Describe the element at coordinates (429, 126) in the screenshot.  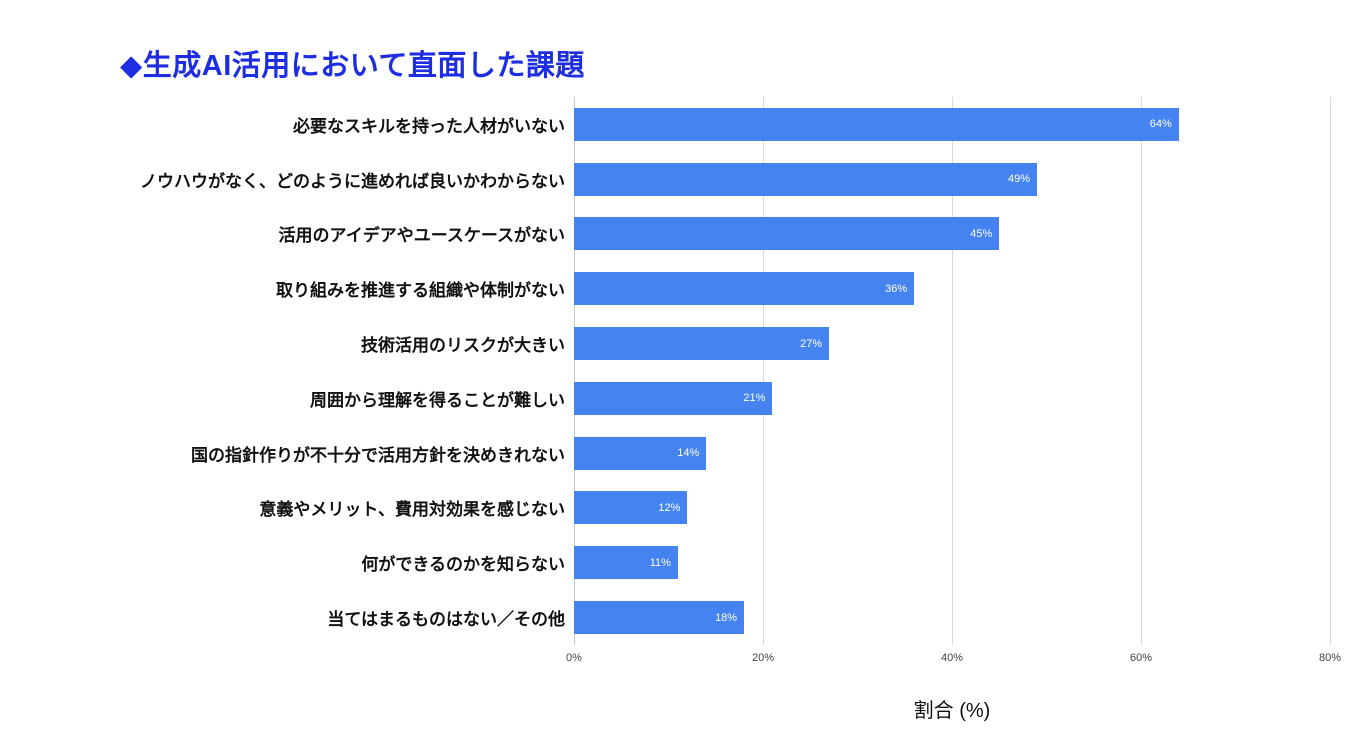
I see `category-label: 必要なスキルを持った人材がいない` at that location.